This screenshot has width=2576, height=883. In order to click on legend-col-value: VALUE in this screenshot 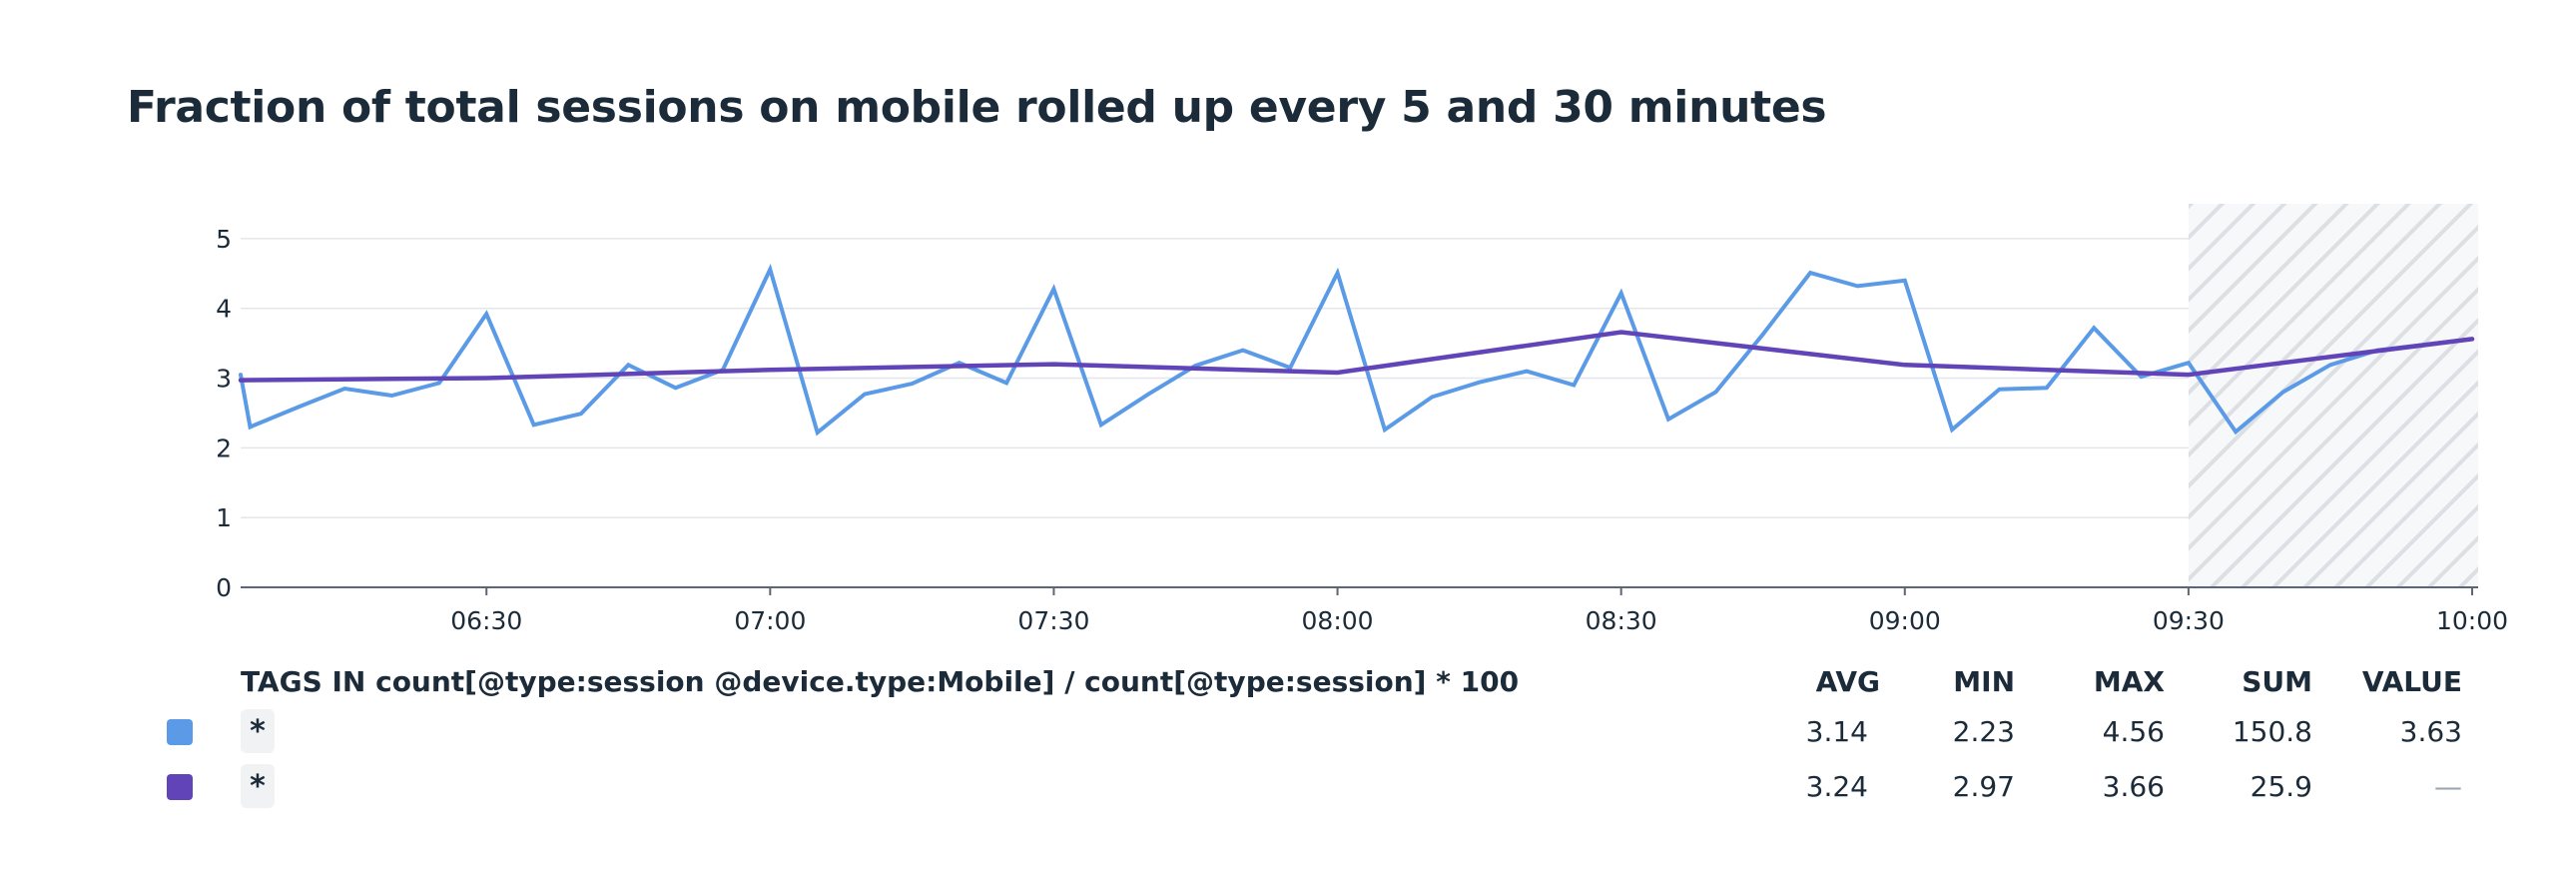, I will do `click(2411, 681)`.